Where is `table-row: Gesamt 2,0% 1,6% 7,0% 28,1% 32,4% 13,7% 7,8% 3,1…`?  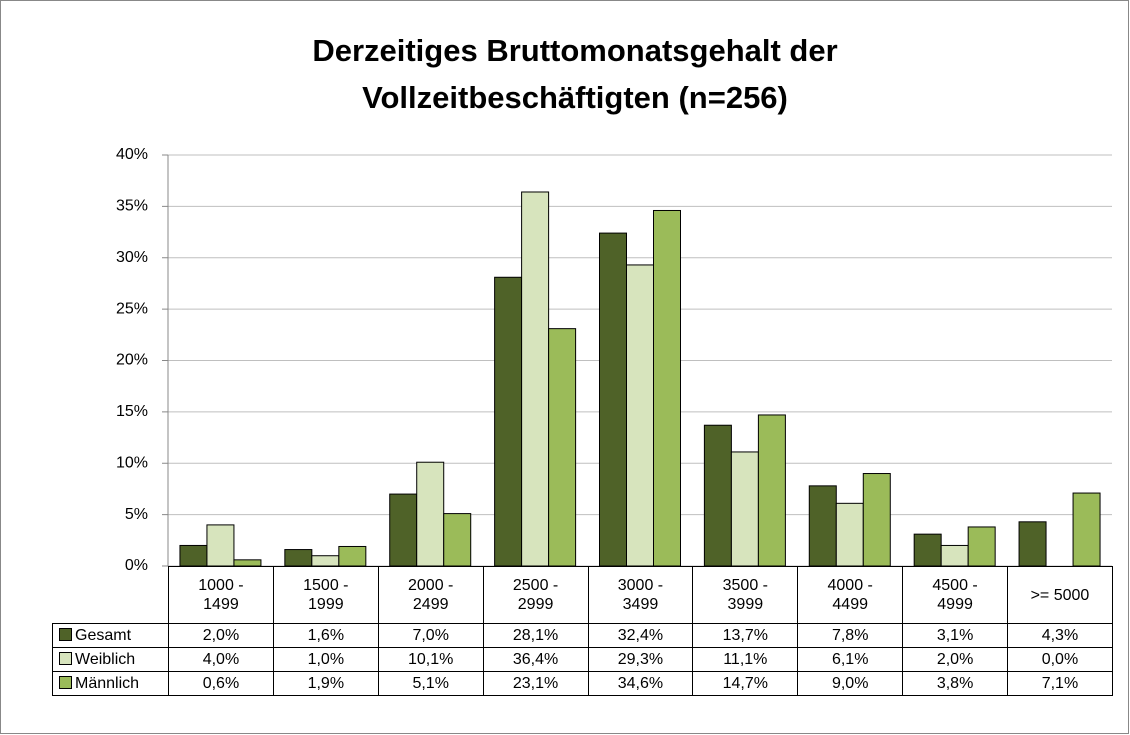
table-row: Gesamt 2,0% 1,6% 7,0% 28,1% 32,4% 13,7% 7,8% 3,1… is located at coordinates (582, 635).